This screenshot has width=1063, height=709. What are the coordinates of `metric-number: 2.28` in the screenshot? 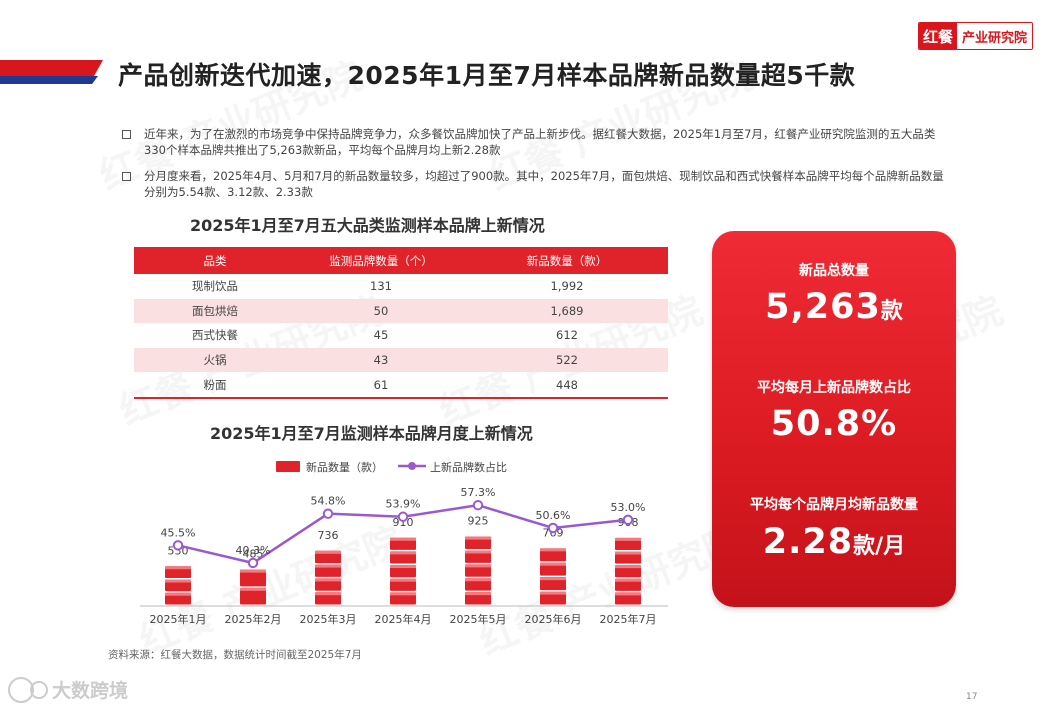 It's located at (808, 542).